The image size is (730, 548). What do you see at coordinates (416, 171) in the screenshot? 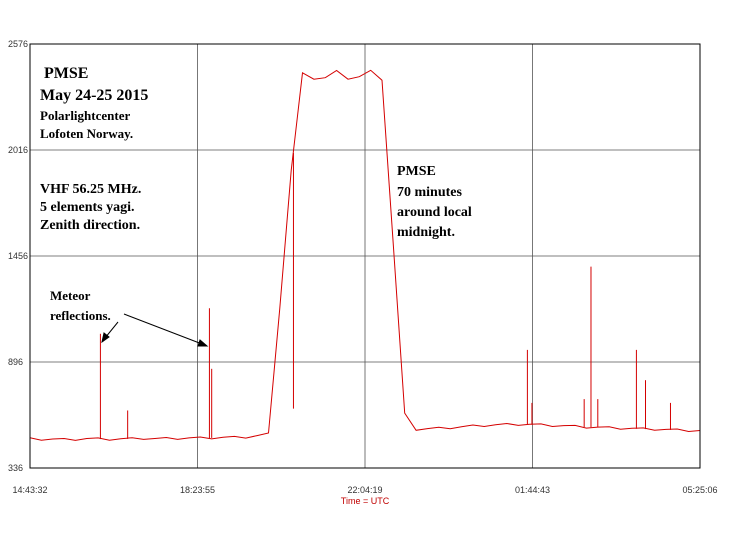
I see `pmse-label: PMSE` at bounding box center [416, 171].